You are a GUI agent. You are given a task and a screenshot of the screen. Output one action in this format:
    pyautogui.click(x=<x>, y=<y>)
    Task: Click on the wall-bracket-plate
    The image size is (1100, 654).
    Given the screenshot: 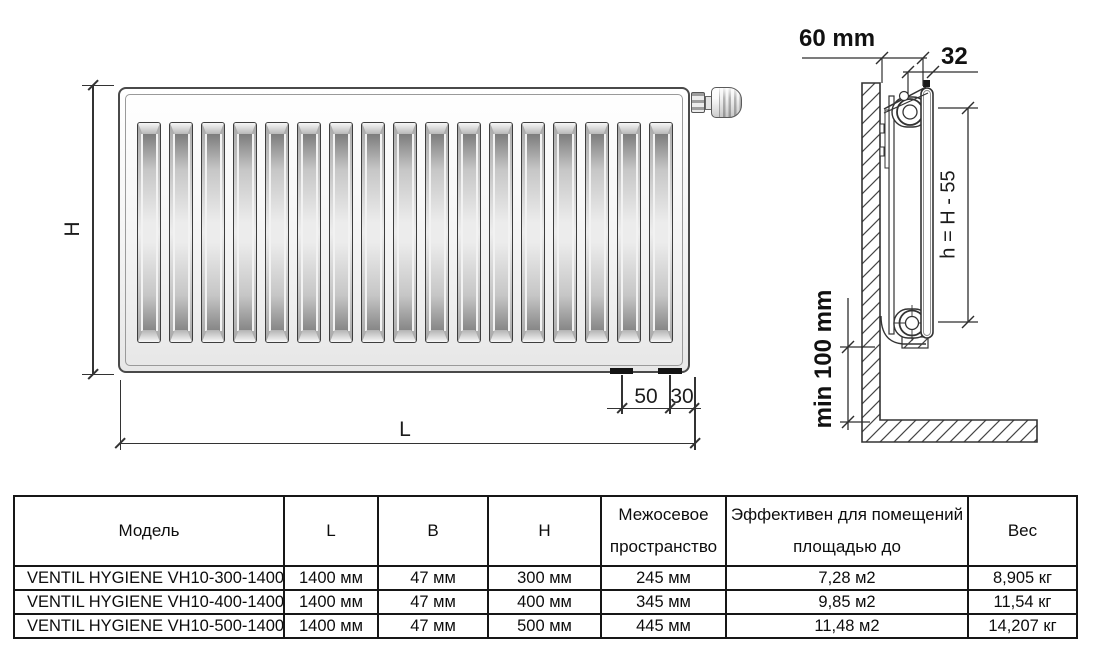 What is the action you would take?
    pyautogui.click(x=887, y=139)
    